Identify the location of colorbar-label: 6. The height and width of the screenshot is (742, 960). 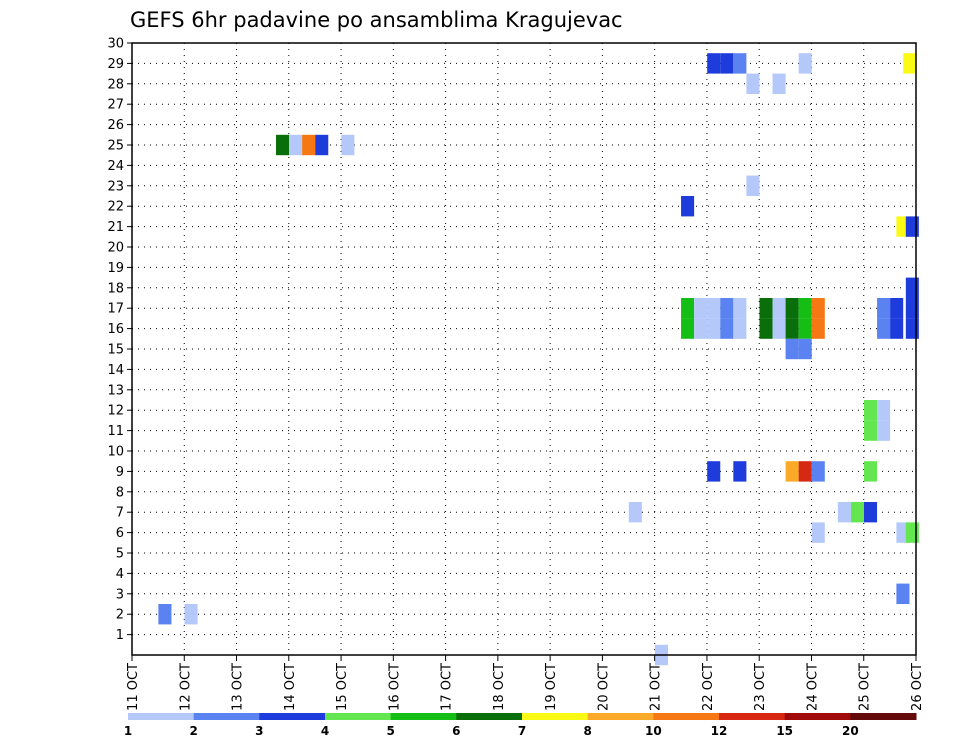
(456, 731).